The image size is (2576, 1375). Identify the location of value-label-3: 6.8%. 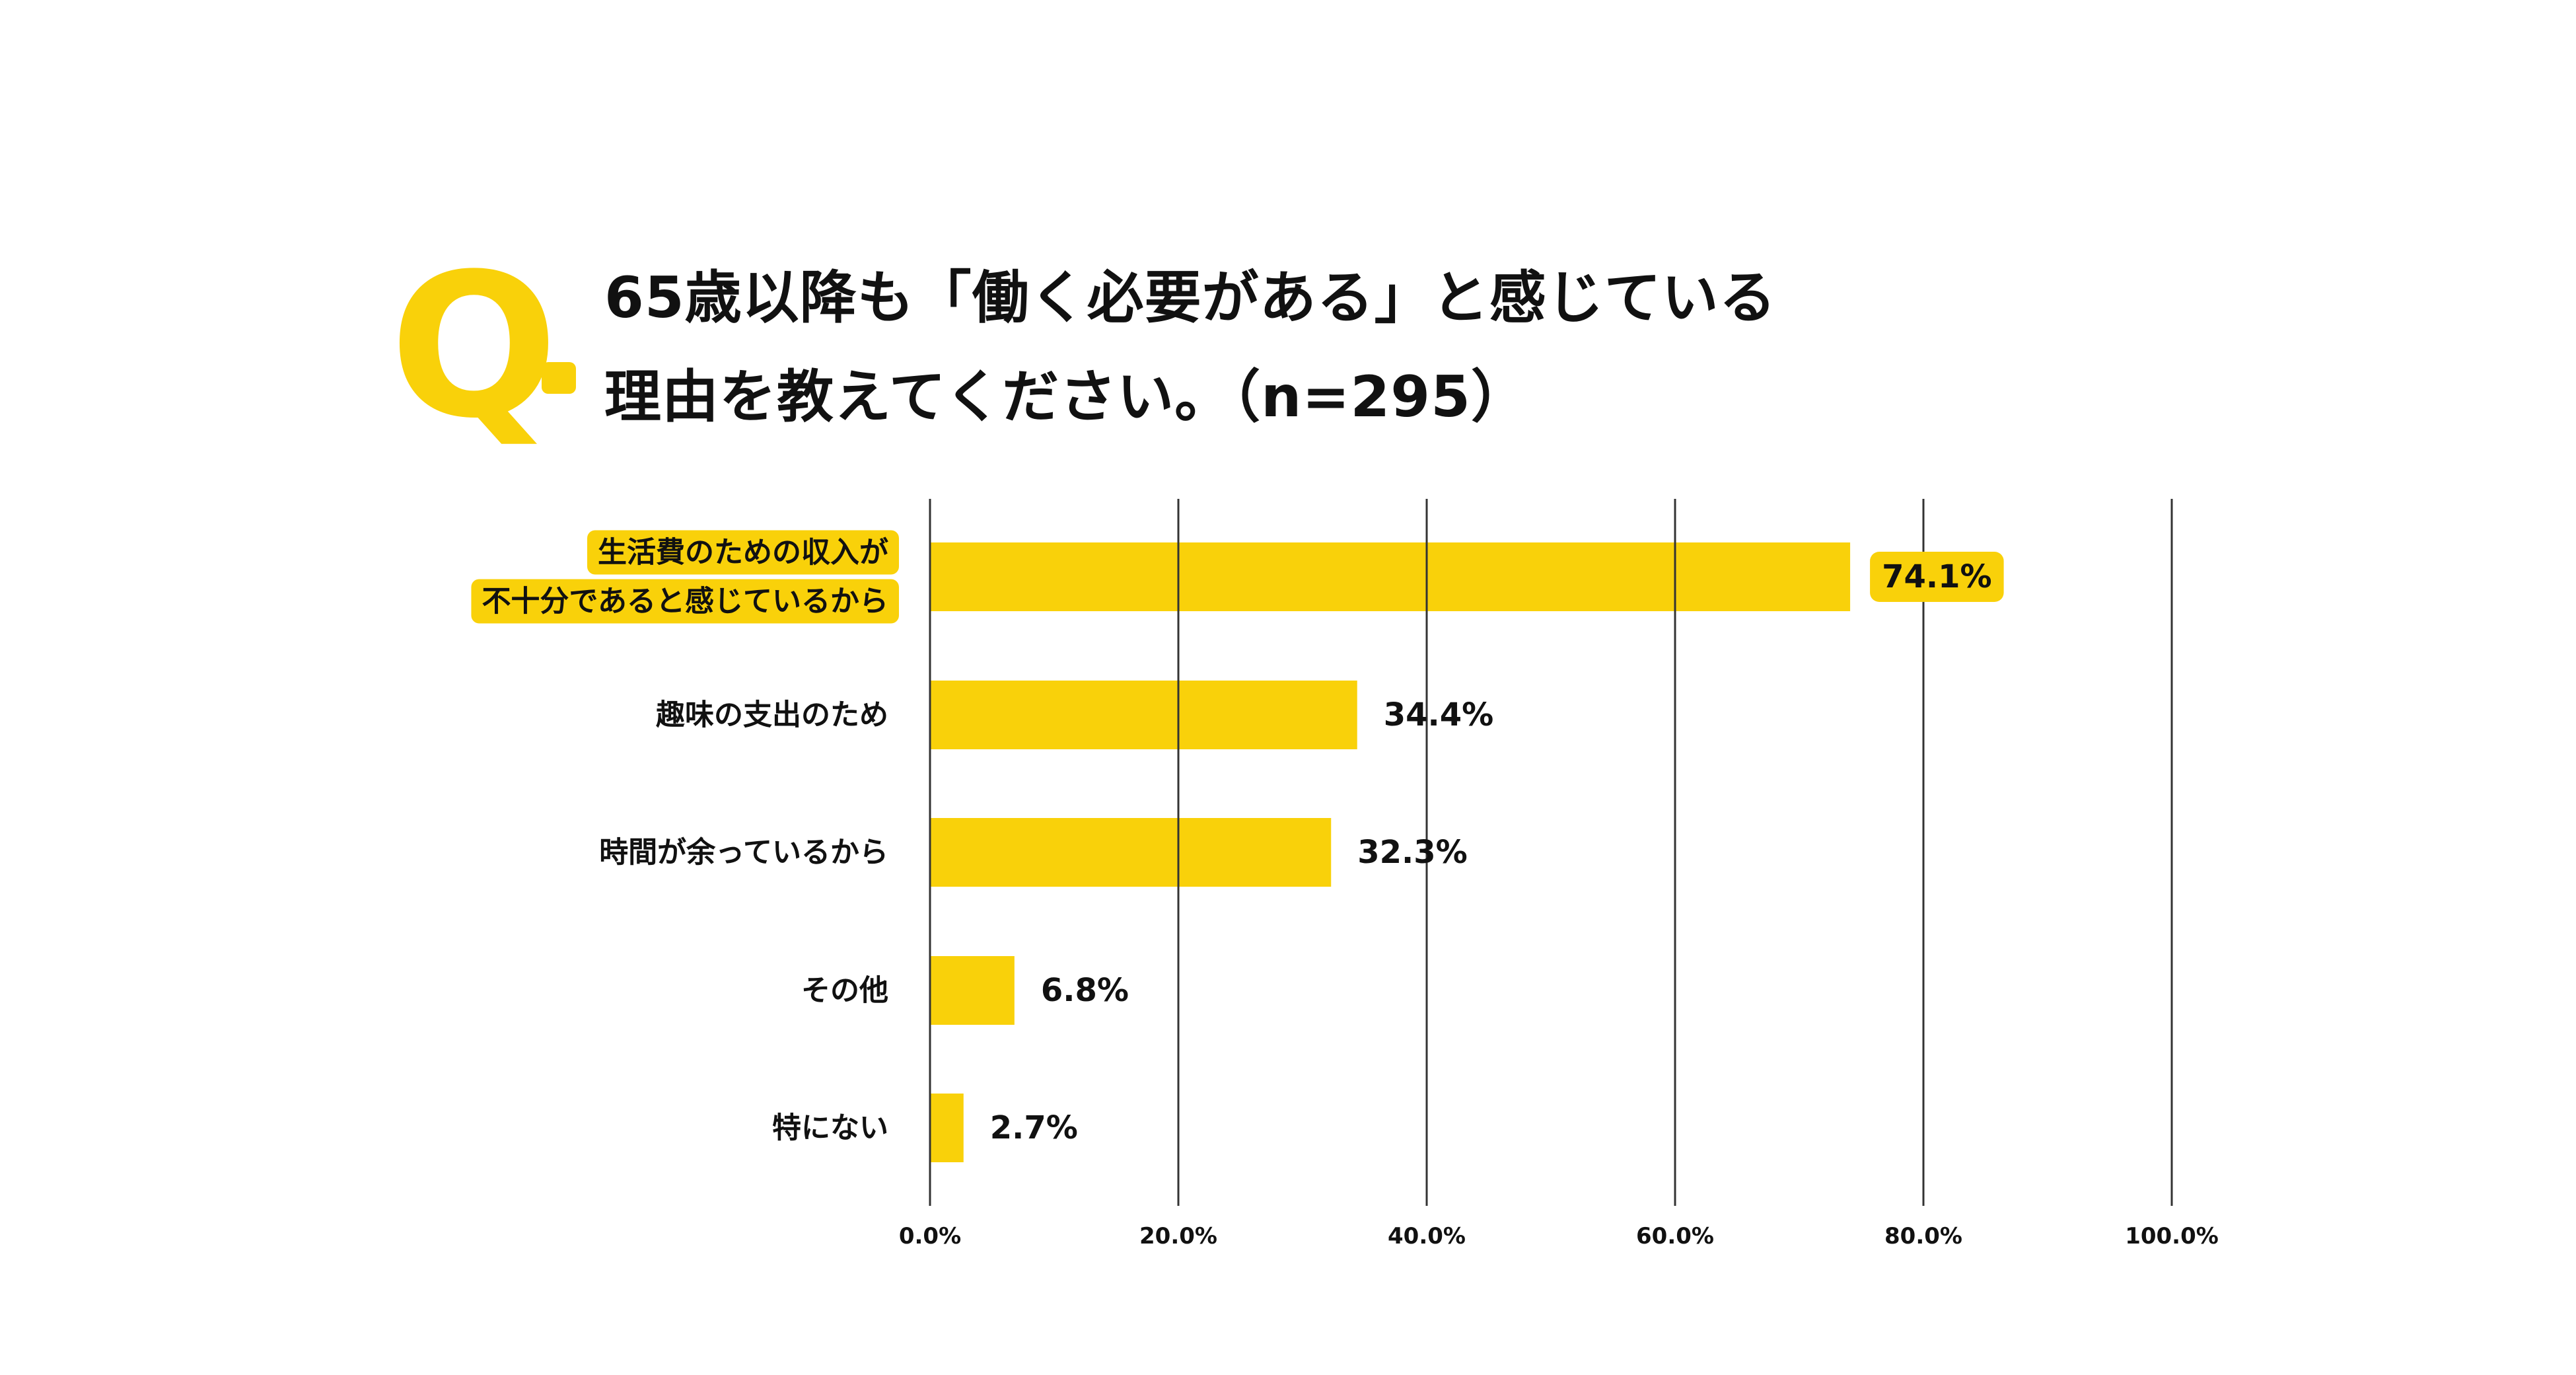
(1085, 990).